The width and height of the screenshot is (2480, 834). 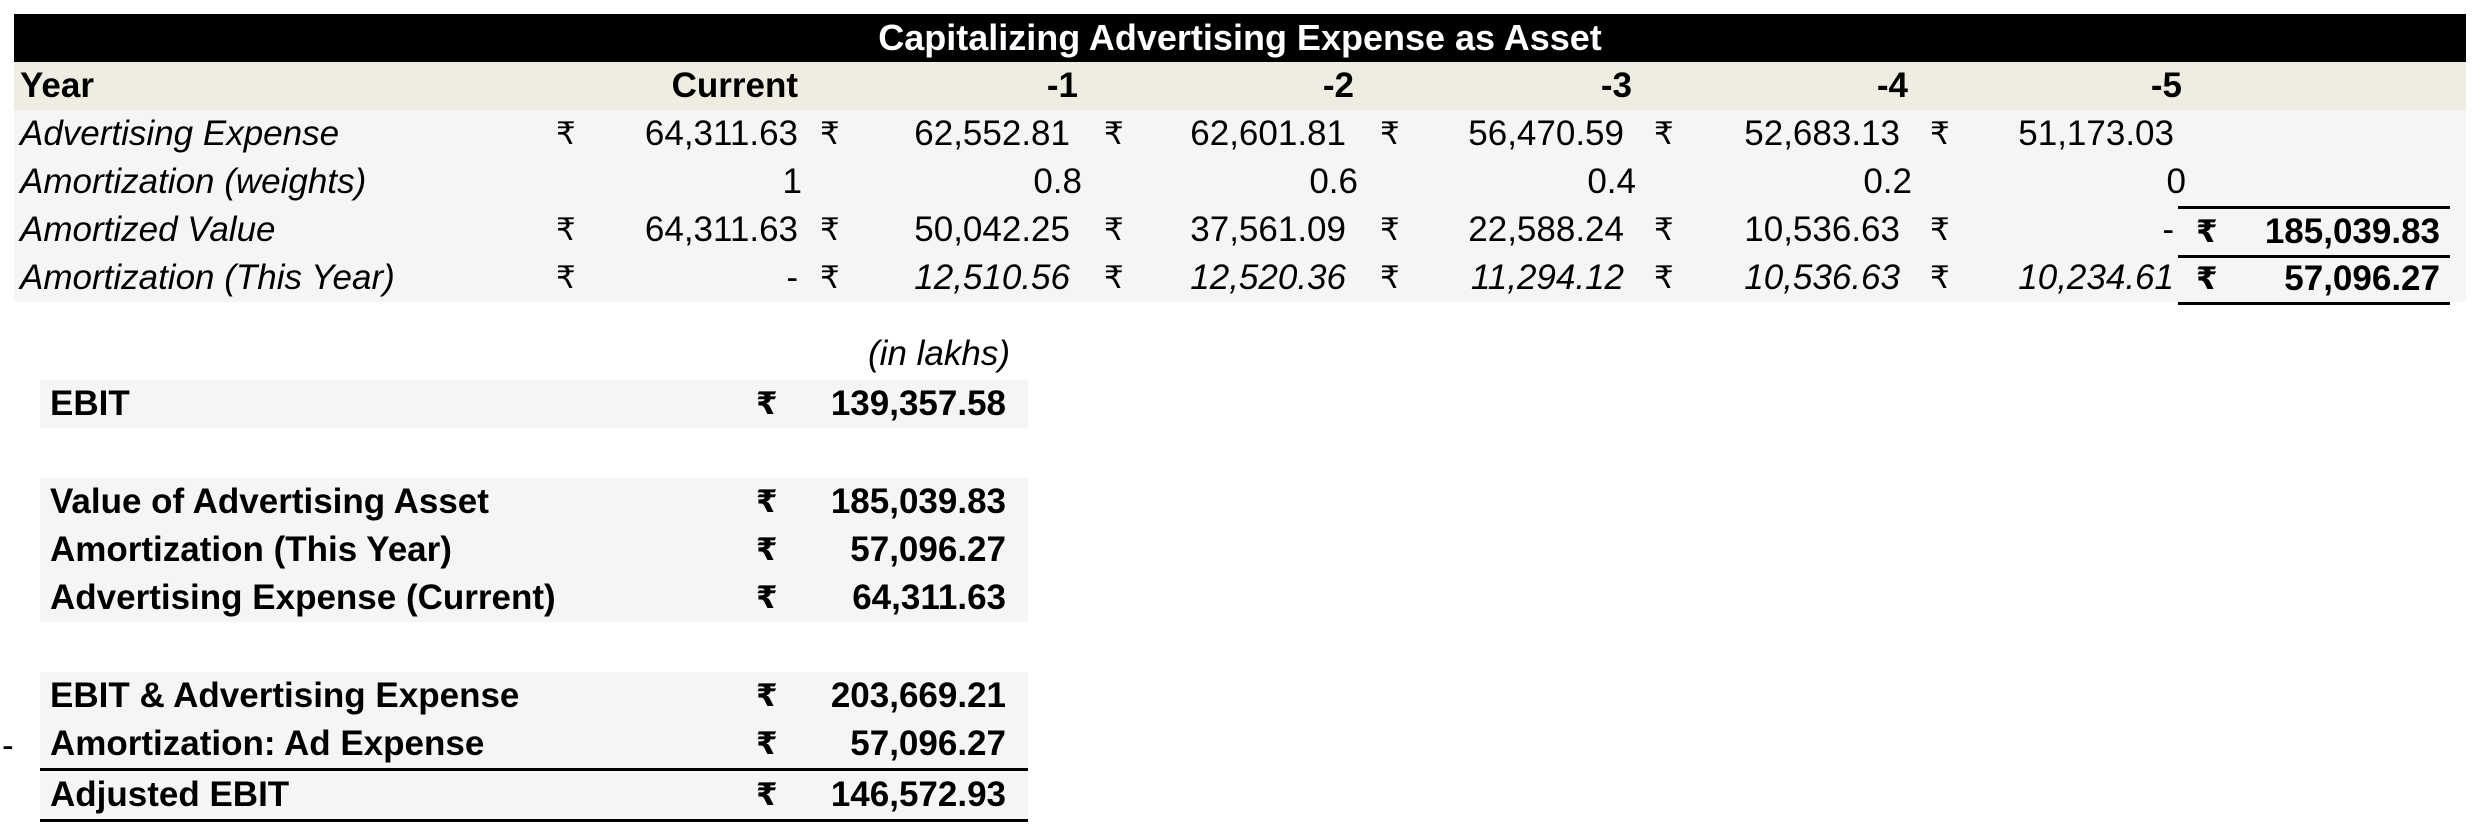 I want to click on col-minus-3: -3, so click(x=1616, y=85).